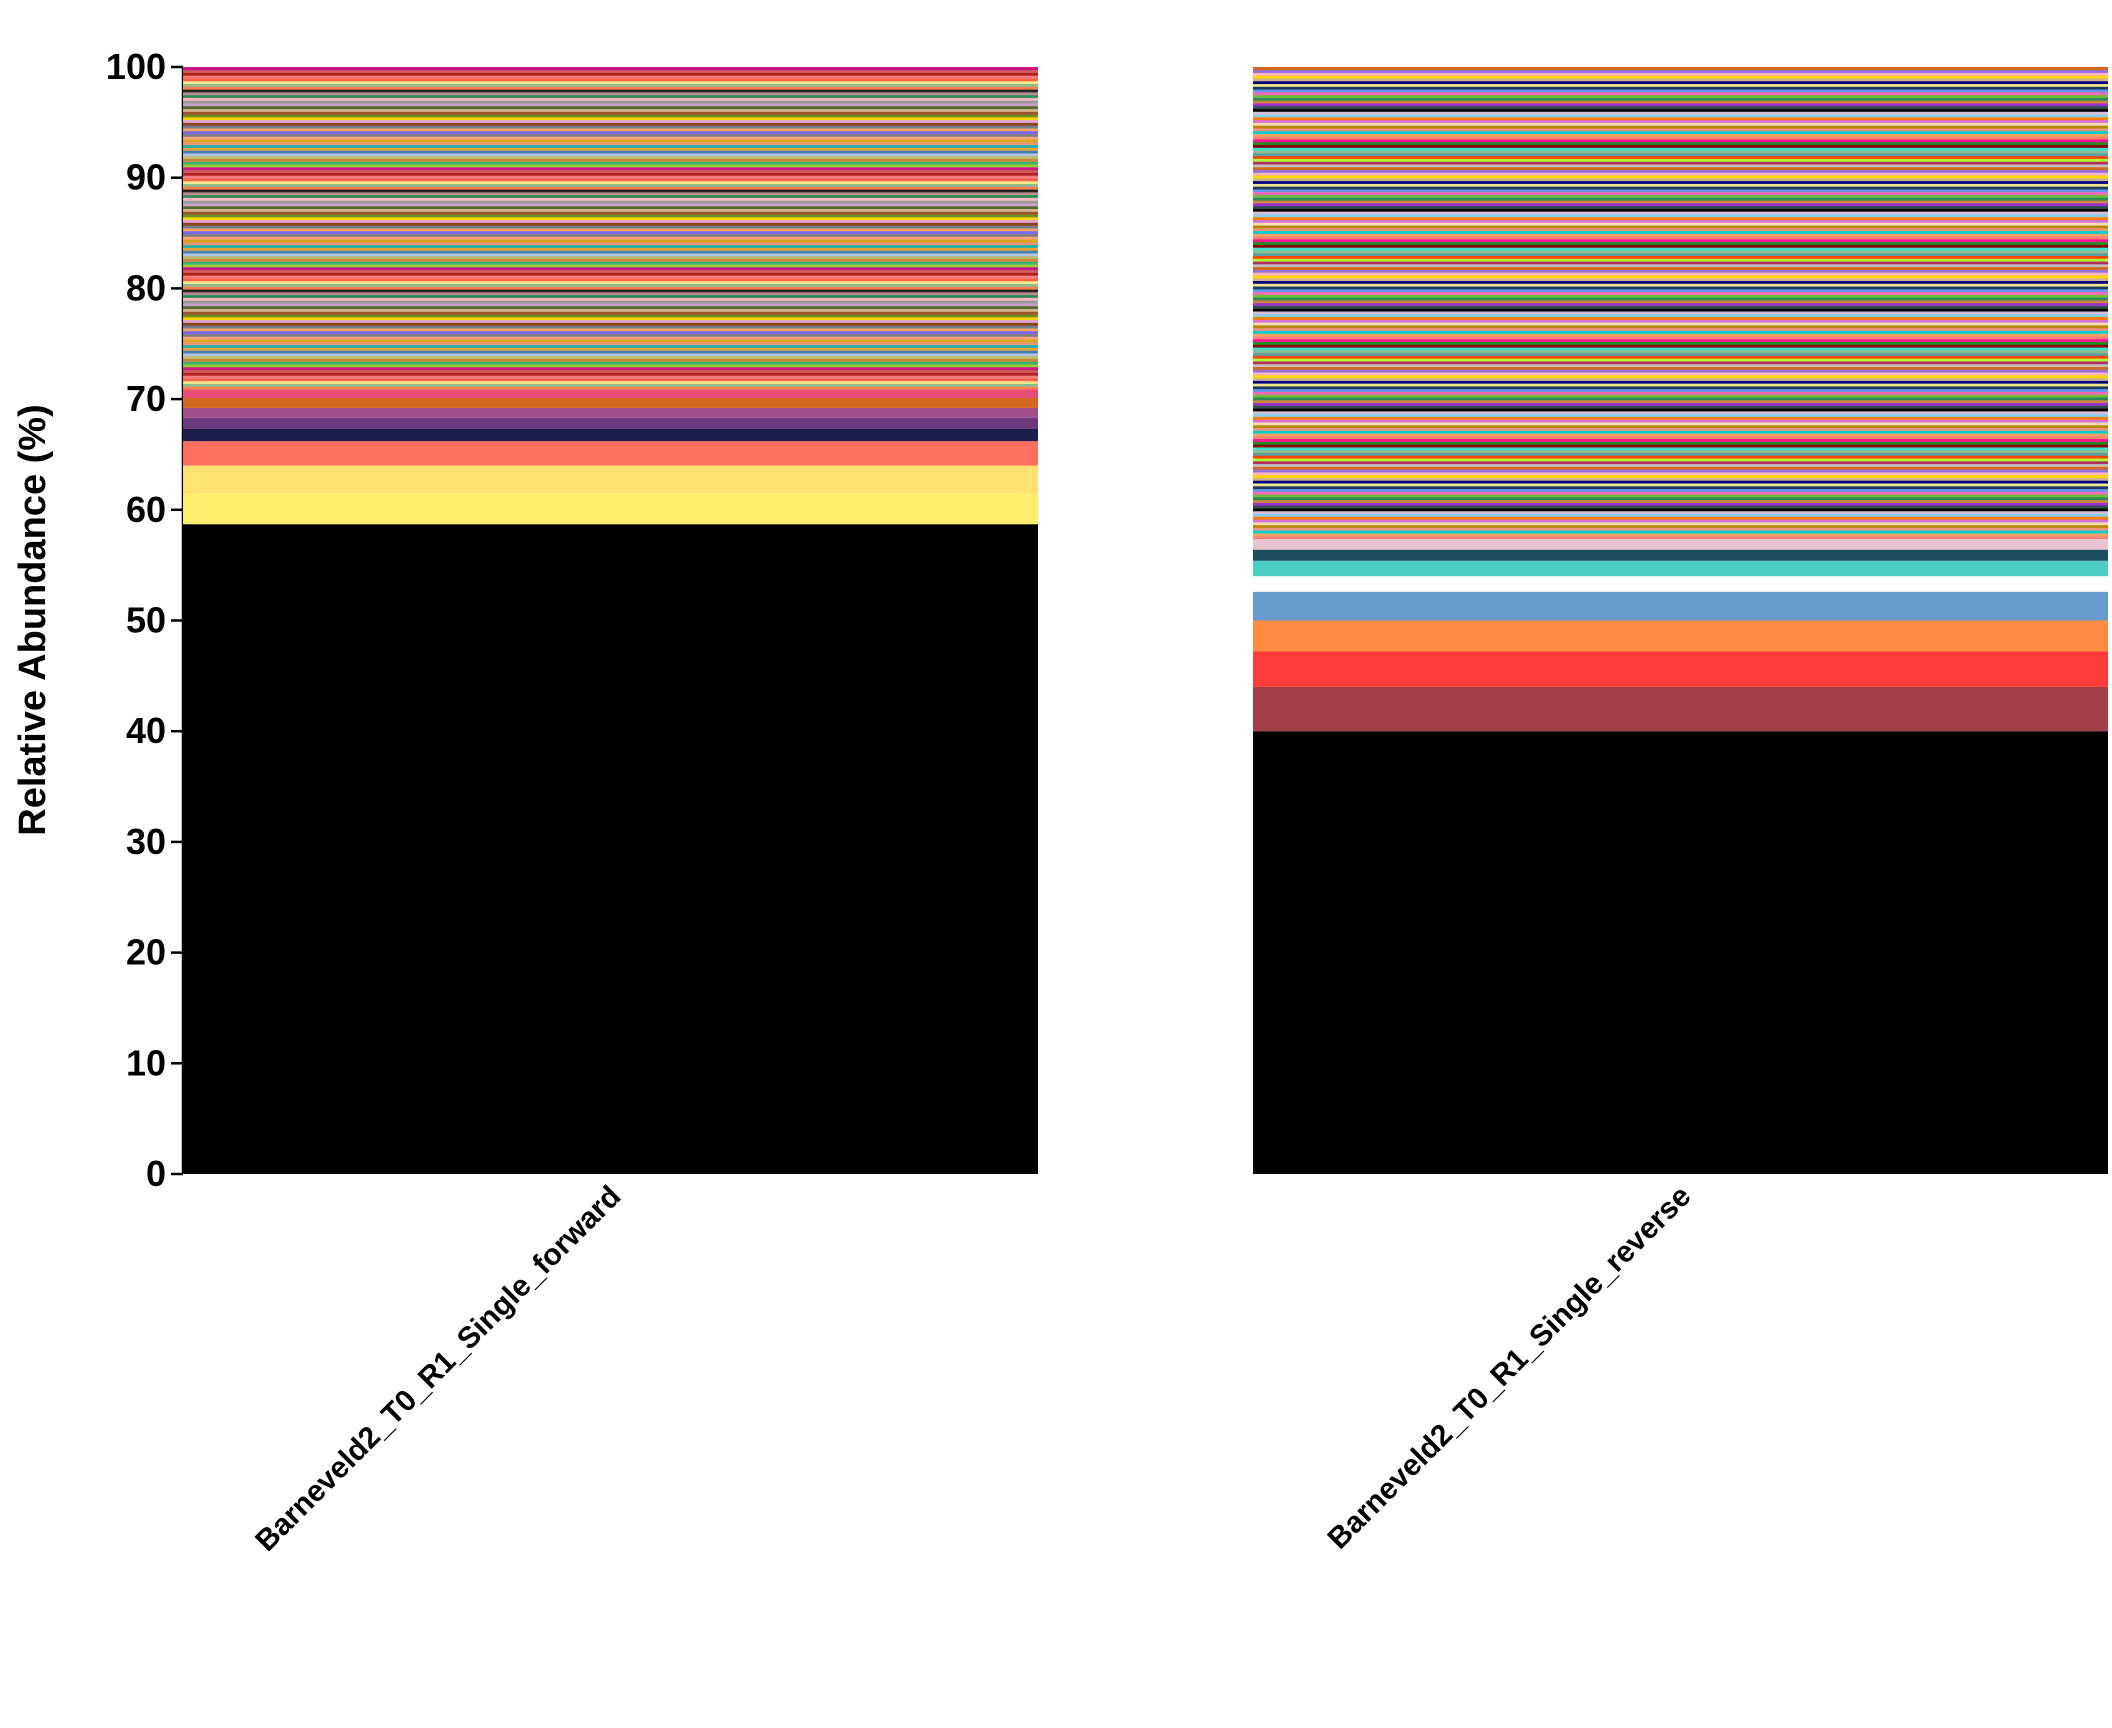  I want to click on x-tick-label: Barneveld2_T0_R1_Single_forward, so click(438, 1369).